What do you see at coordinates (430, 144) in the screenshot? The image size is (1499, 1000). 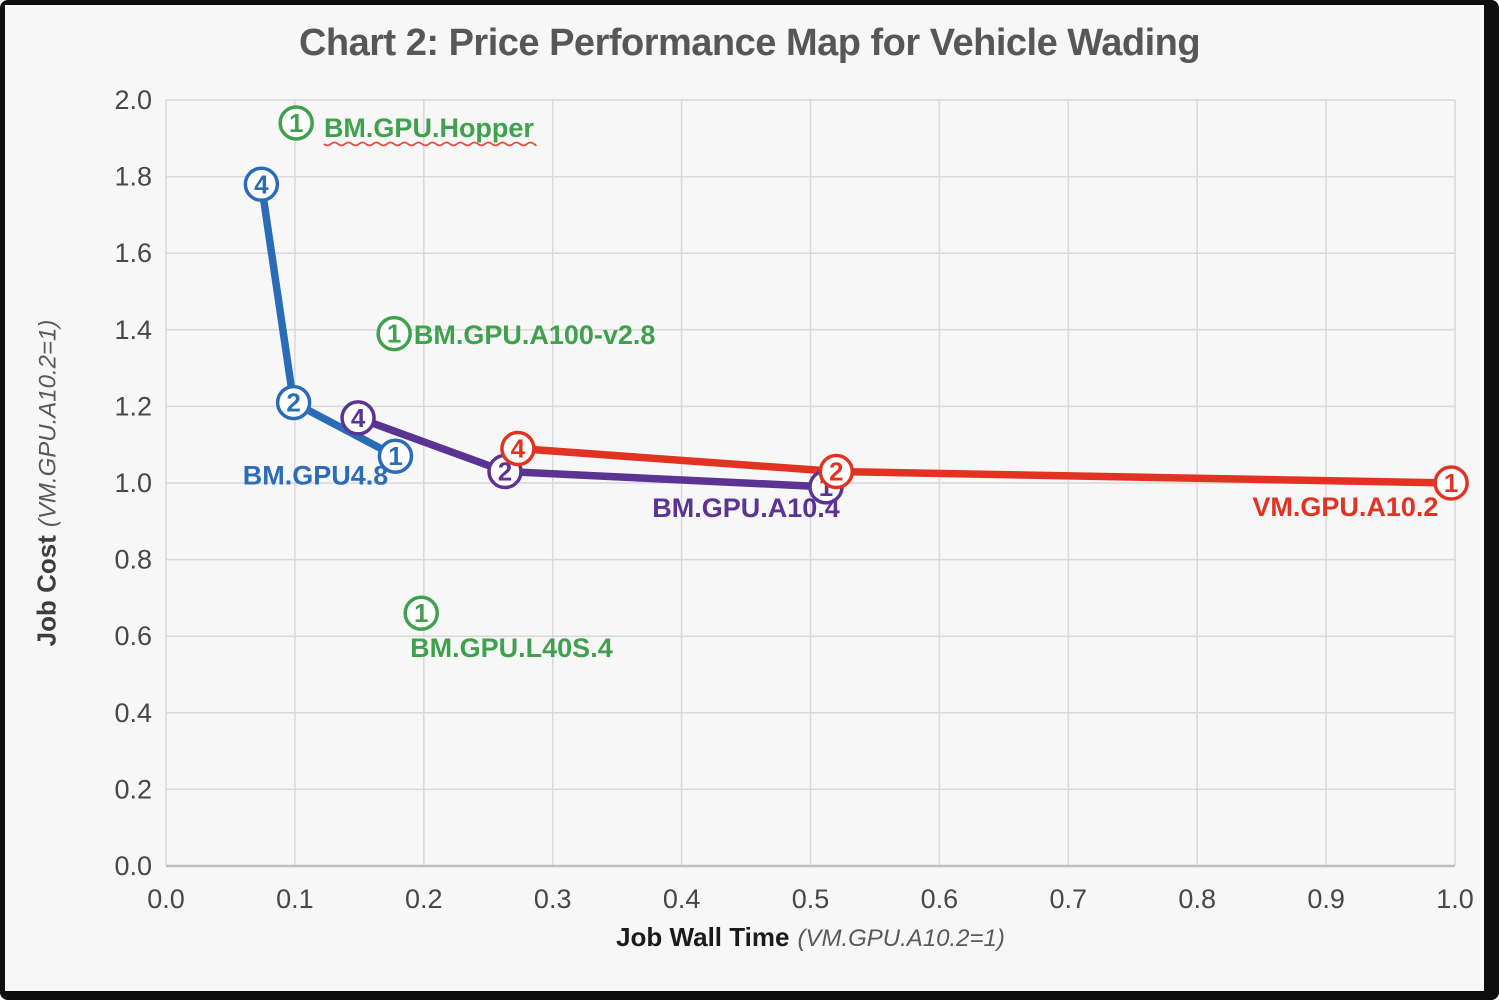 I see `spellcheck-underline-bm-gpu-hopper` at bounding box center [430, 144].